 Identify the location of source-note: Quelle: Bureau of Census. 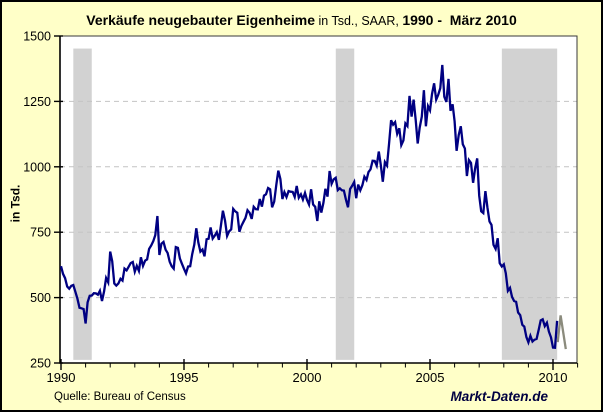
(120, 397).